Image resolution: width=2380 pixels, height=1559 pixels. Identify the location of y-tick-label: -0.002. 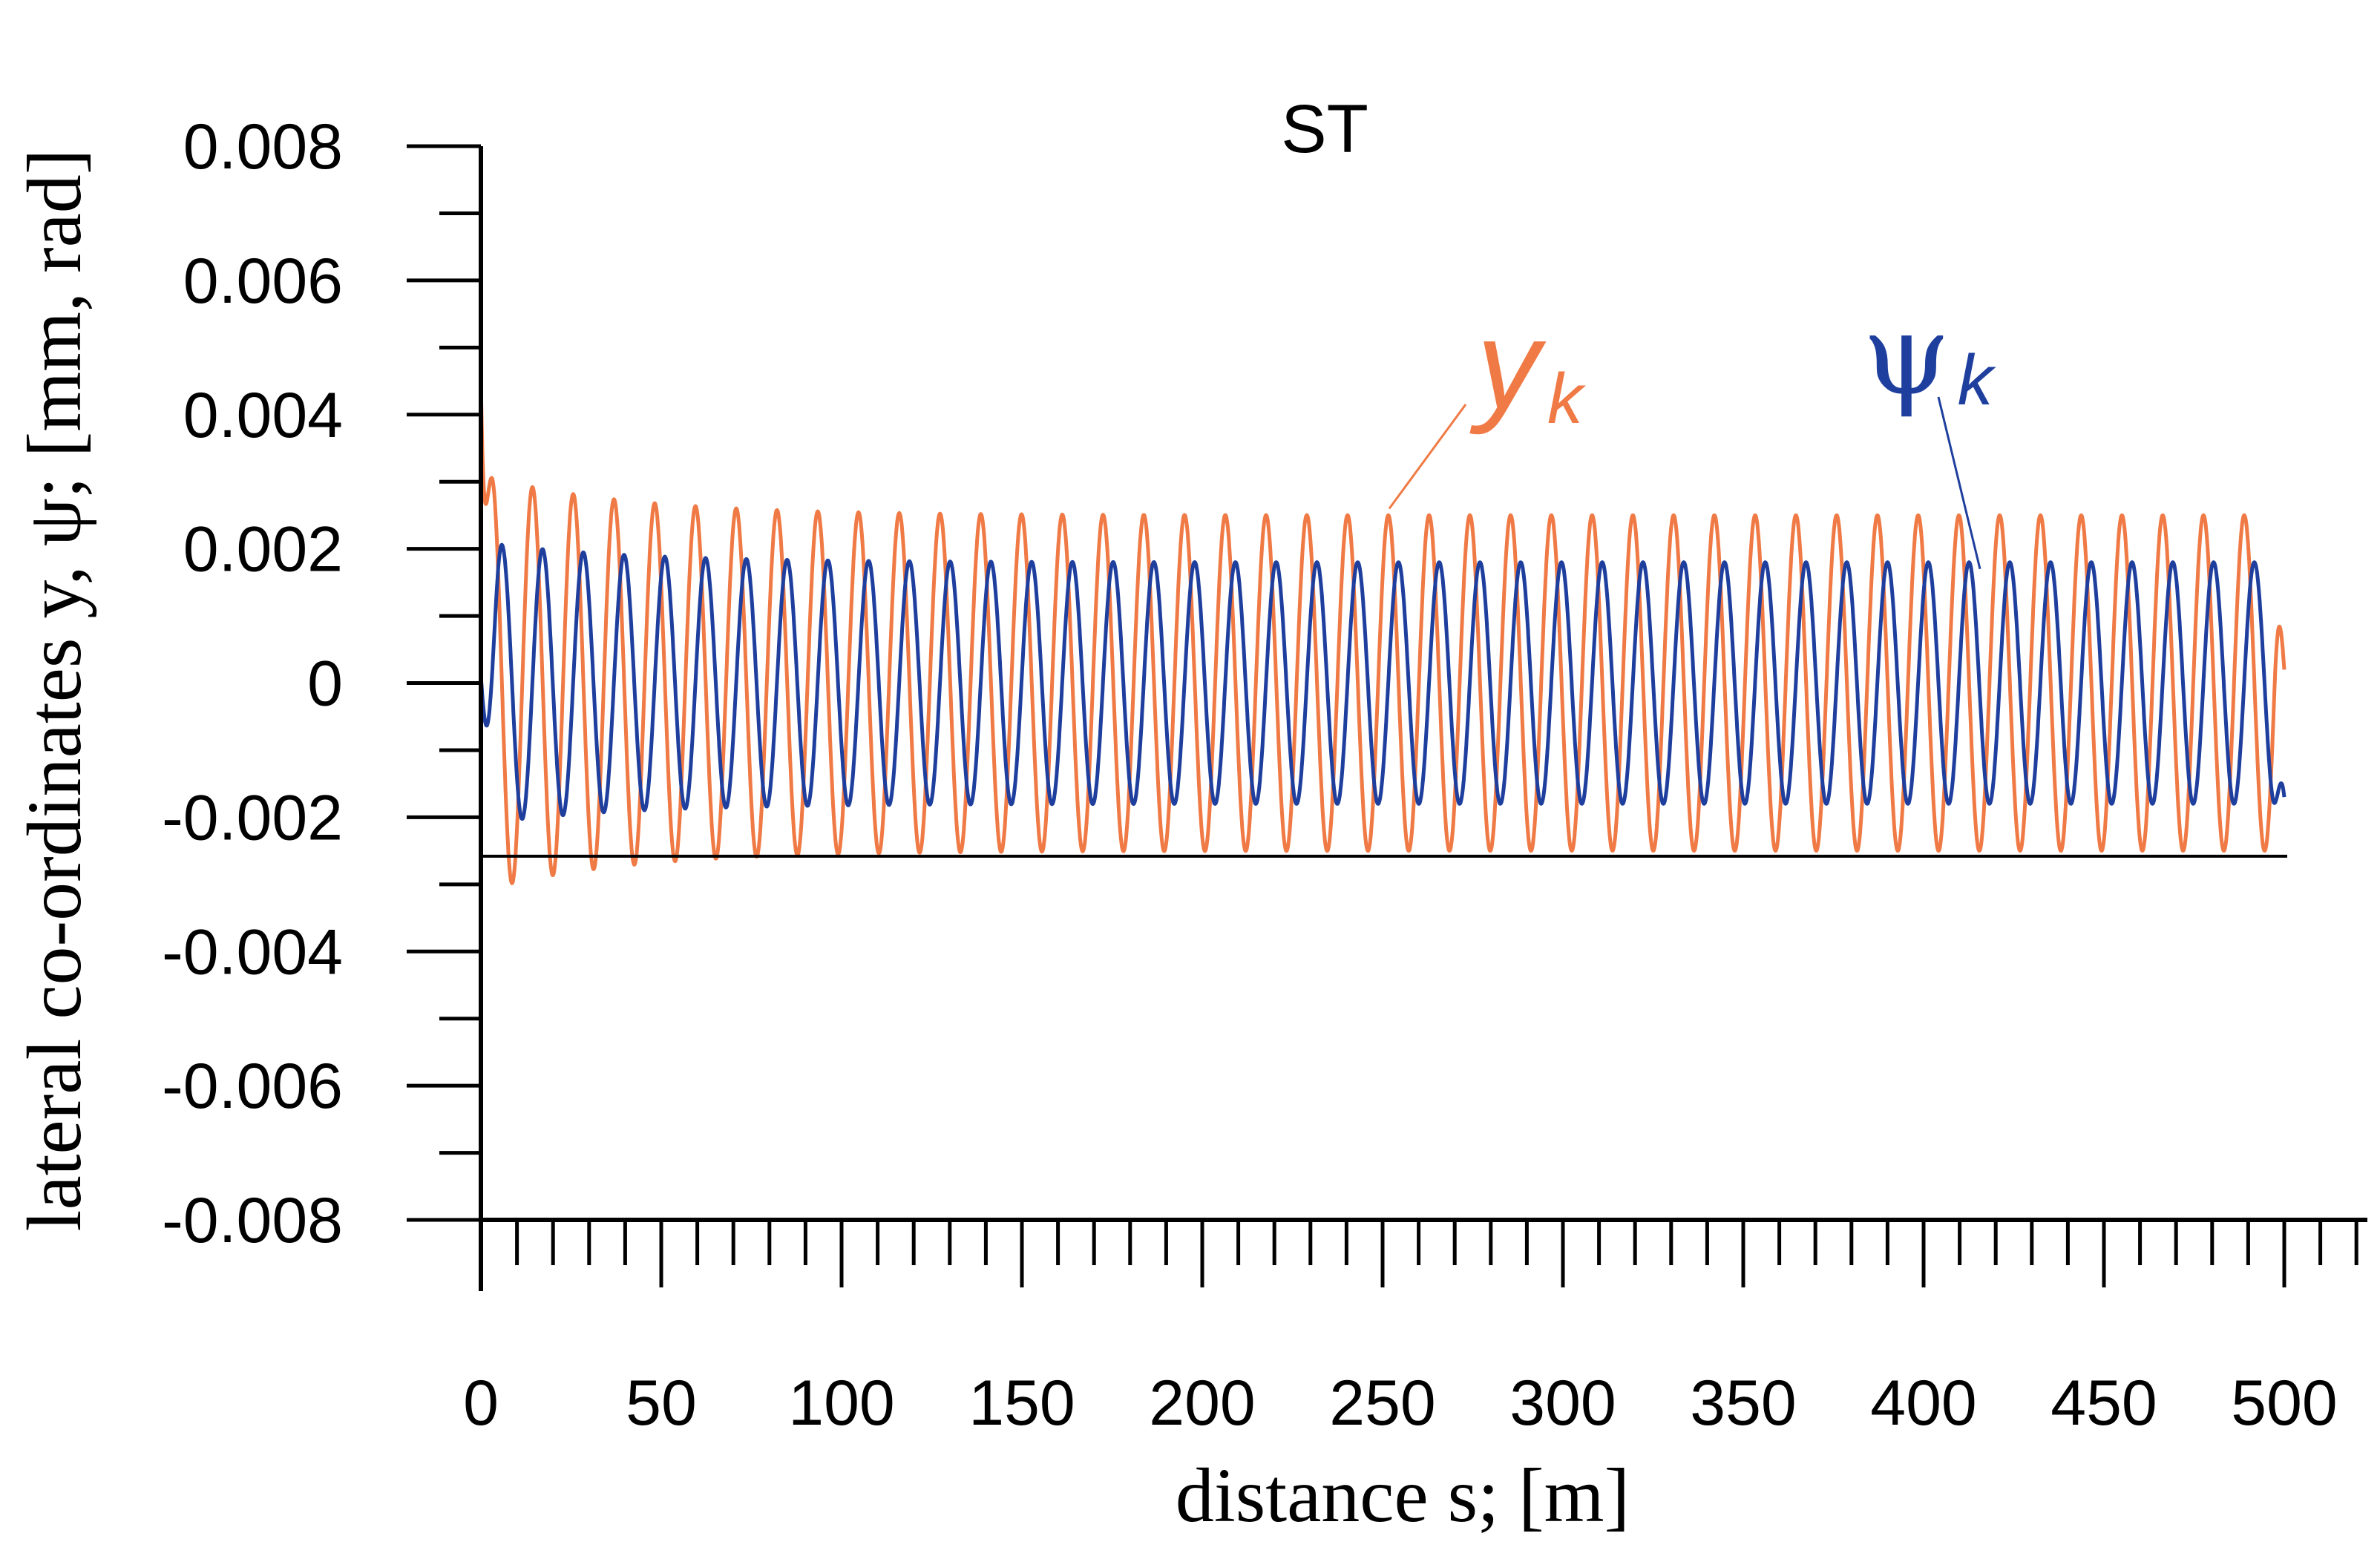
(253, 817).